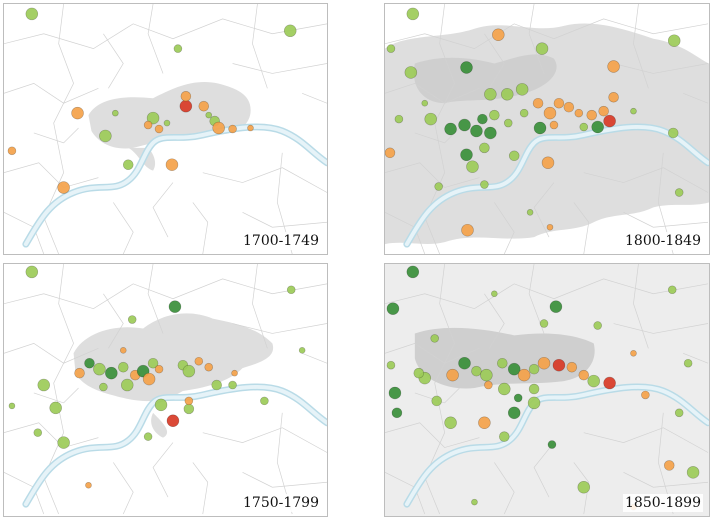 This screenshot has width=713, height=518. What do you see at coordinates (175, 185) in the screenshot?
I see `river-thames-inner` at bounding box center [175, 185].